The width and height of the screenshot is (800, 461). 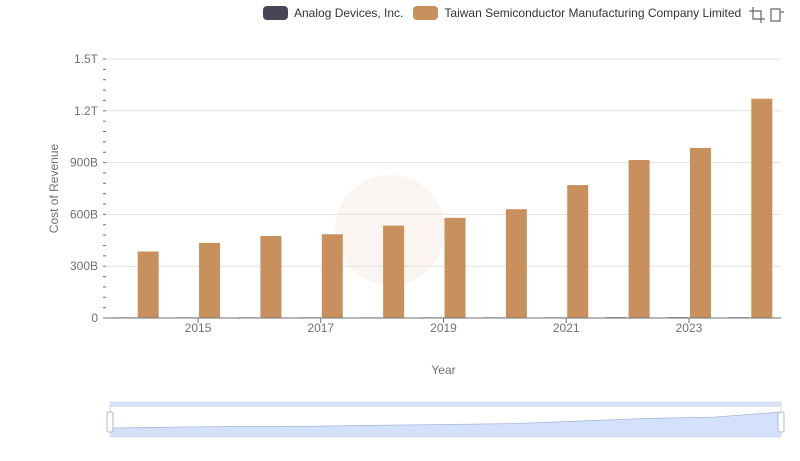 What do you see at coordinates (54, 188) in the screenshot?
I see `y-axis-title: Cost of Revenue` at bounding box center [54, 188].